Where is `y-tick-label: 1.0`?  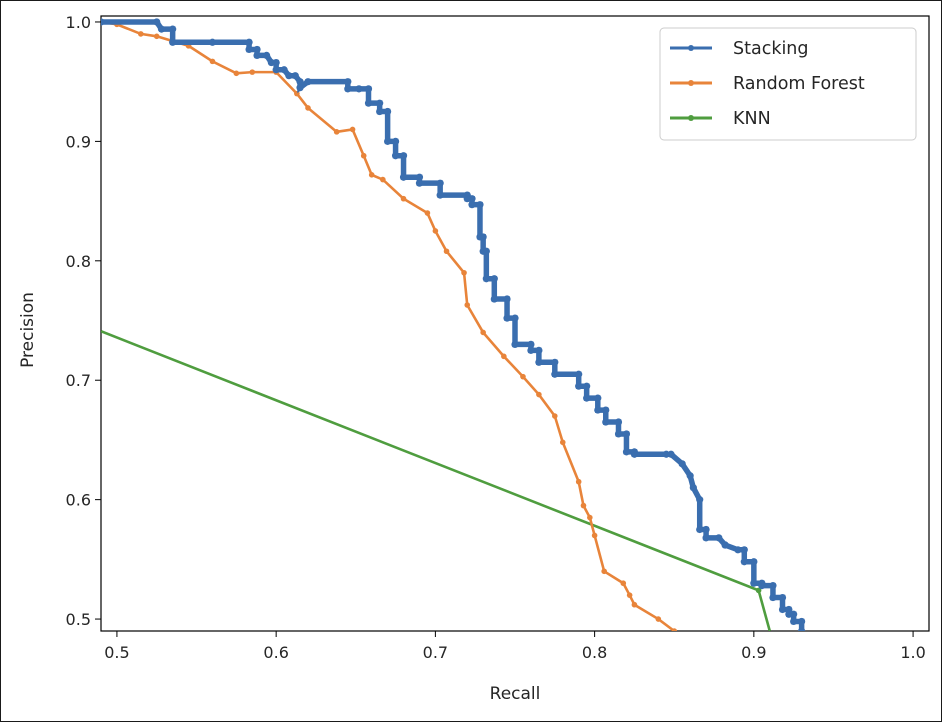 y-tick-label: 1.0 is located at coordinates (78, 22).